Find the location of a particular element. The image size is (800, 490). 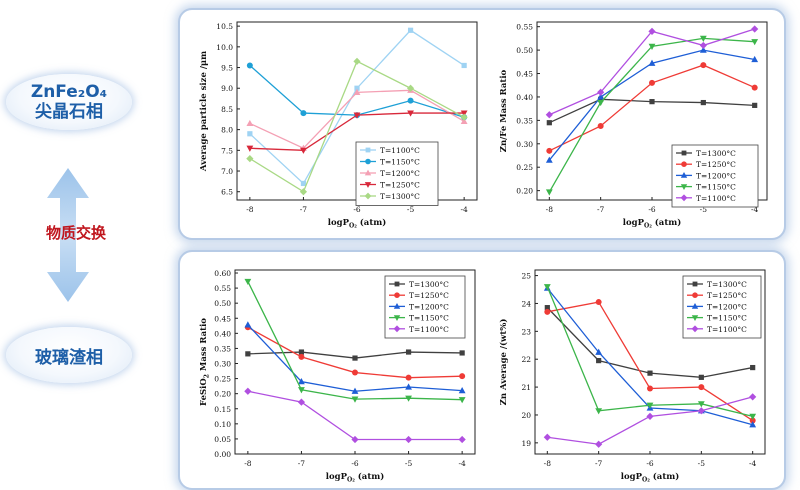

y-tick-label: 0.35 is located at coordinates (222, 348).